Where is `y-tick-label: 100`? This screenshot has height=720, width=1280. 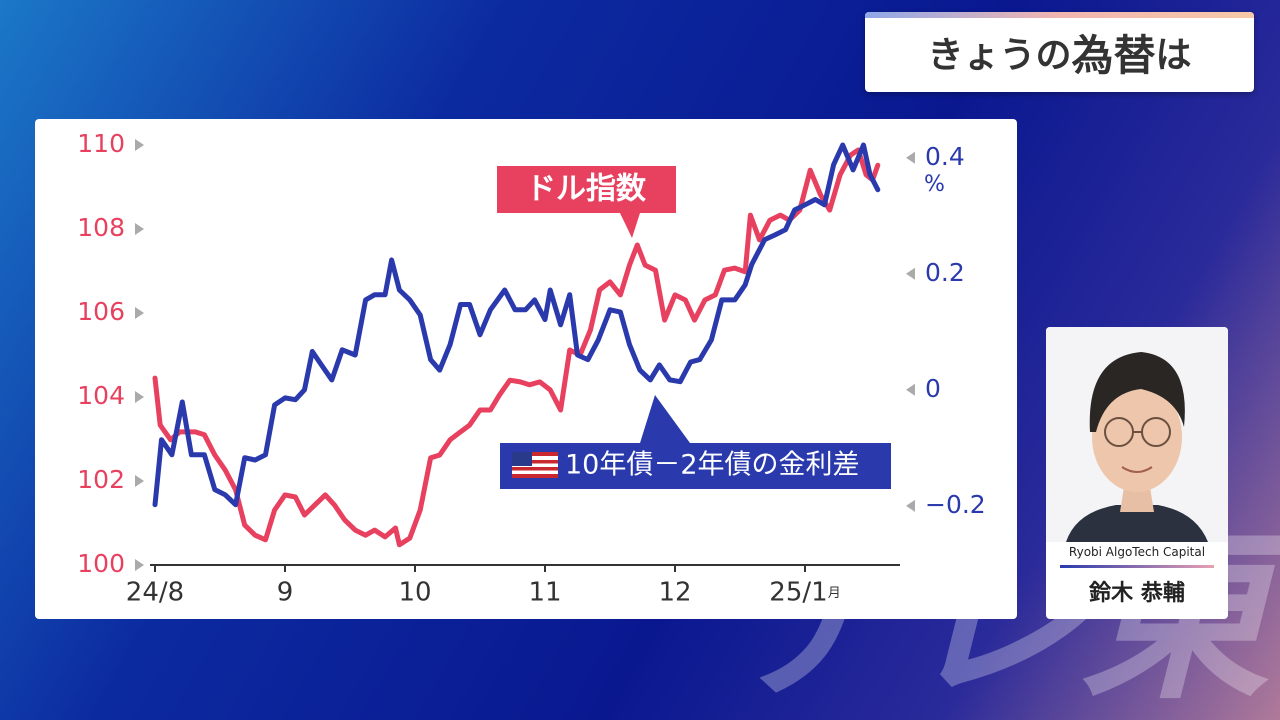 y-tick-label: 100 is located at coordinates (101, 563).